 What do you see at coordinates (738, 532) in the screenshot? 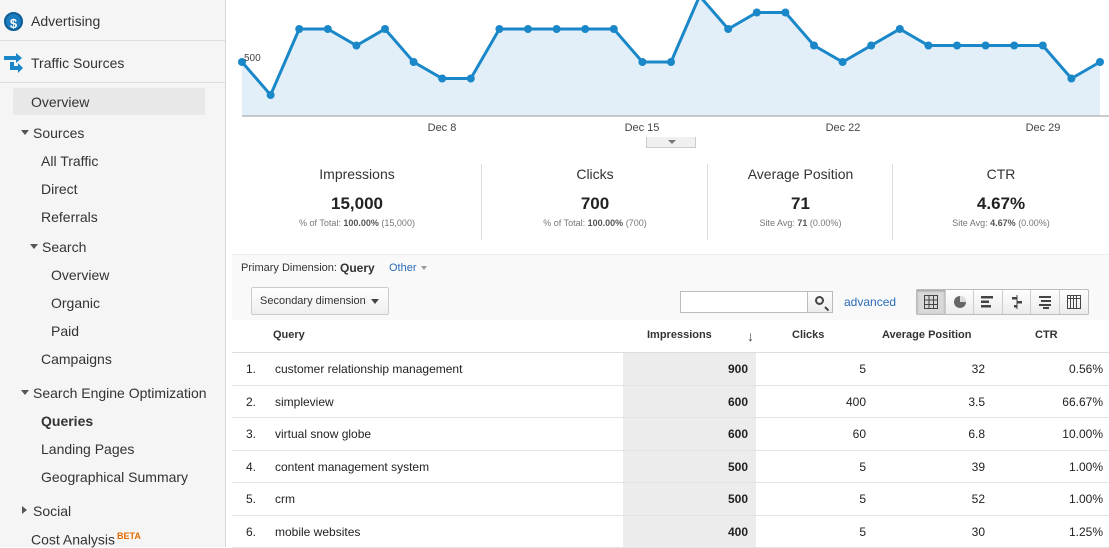
I see `impressions-cell: 400` at bounding box center [738, 532].